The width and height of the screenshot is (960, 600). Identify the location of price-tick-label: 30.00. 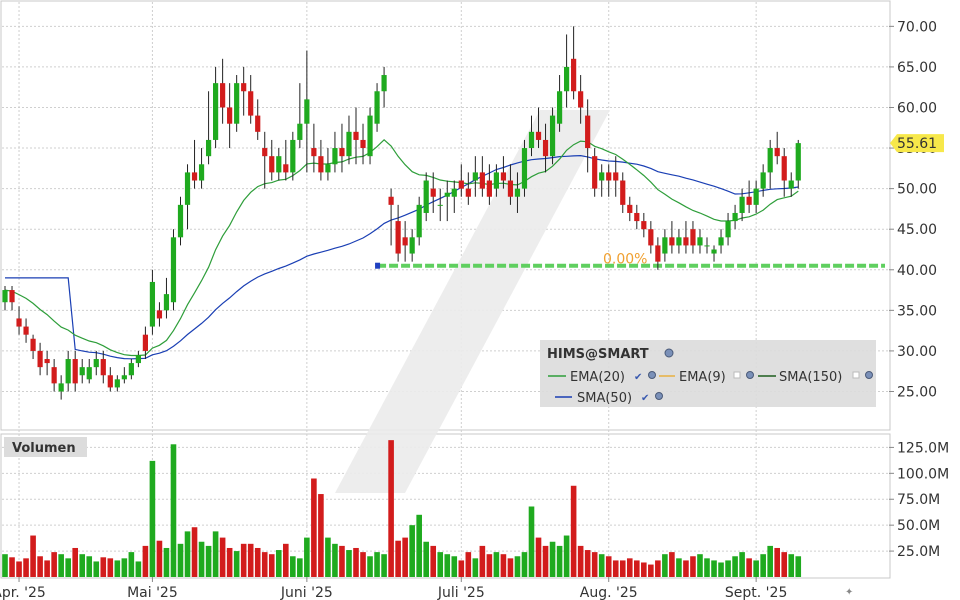
(917, 352).